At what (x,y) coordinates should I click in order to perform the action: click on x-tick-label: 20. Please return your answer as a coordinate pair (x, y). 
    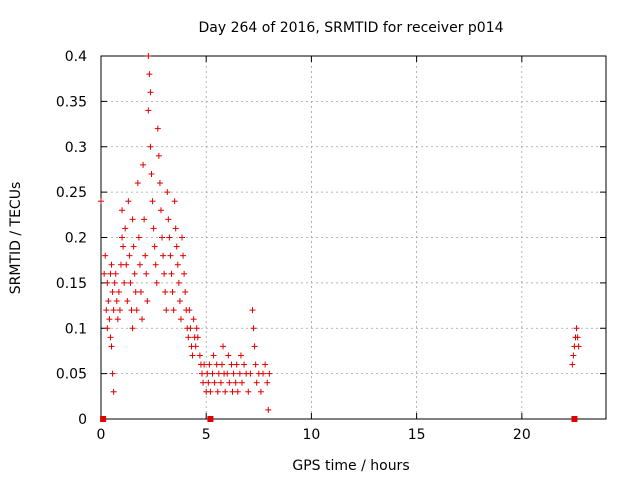
    Looking at the image, I should click on (522, 435).